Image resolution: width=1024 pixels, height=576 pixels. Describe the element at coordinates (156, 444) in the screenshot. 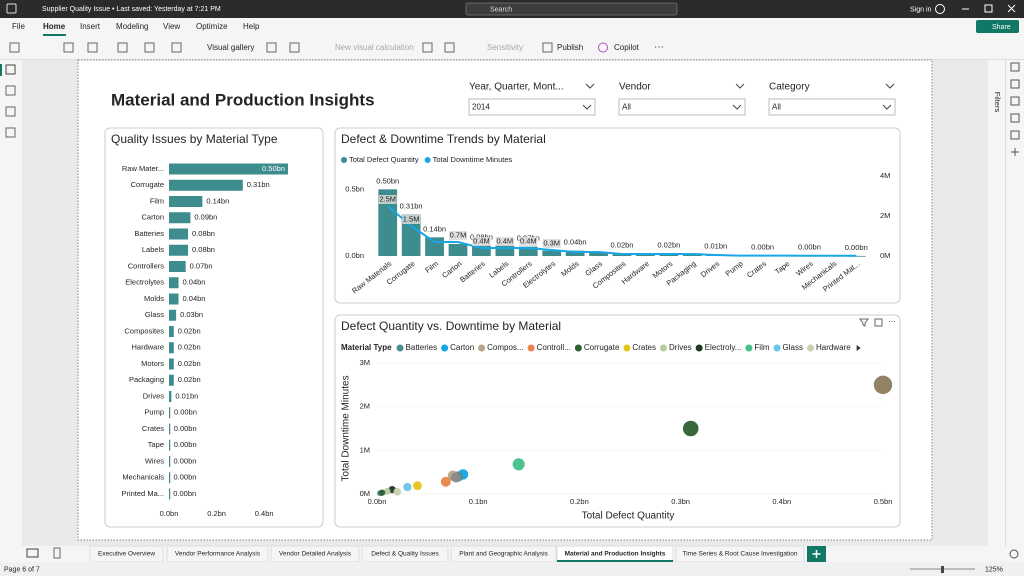

I see `y-tick-label: Tape` at that location.